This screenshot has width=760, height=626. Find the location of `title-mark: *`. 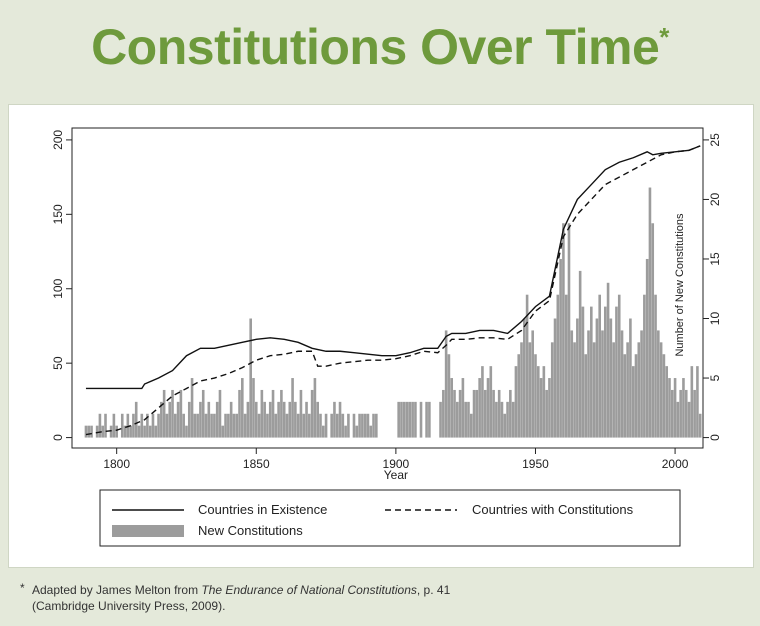

title-mark: * is located at coordinates (664, 37).